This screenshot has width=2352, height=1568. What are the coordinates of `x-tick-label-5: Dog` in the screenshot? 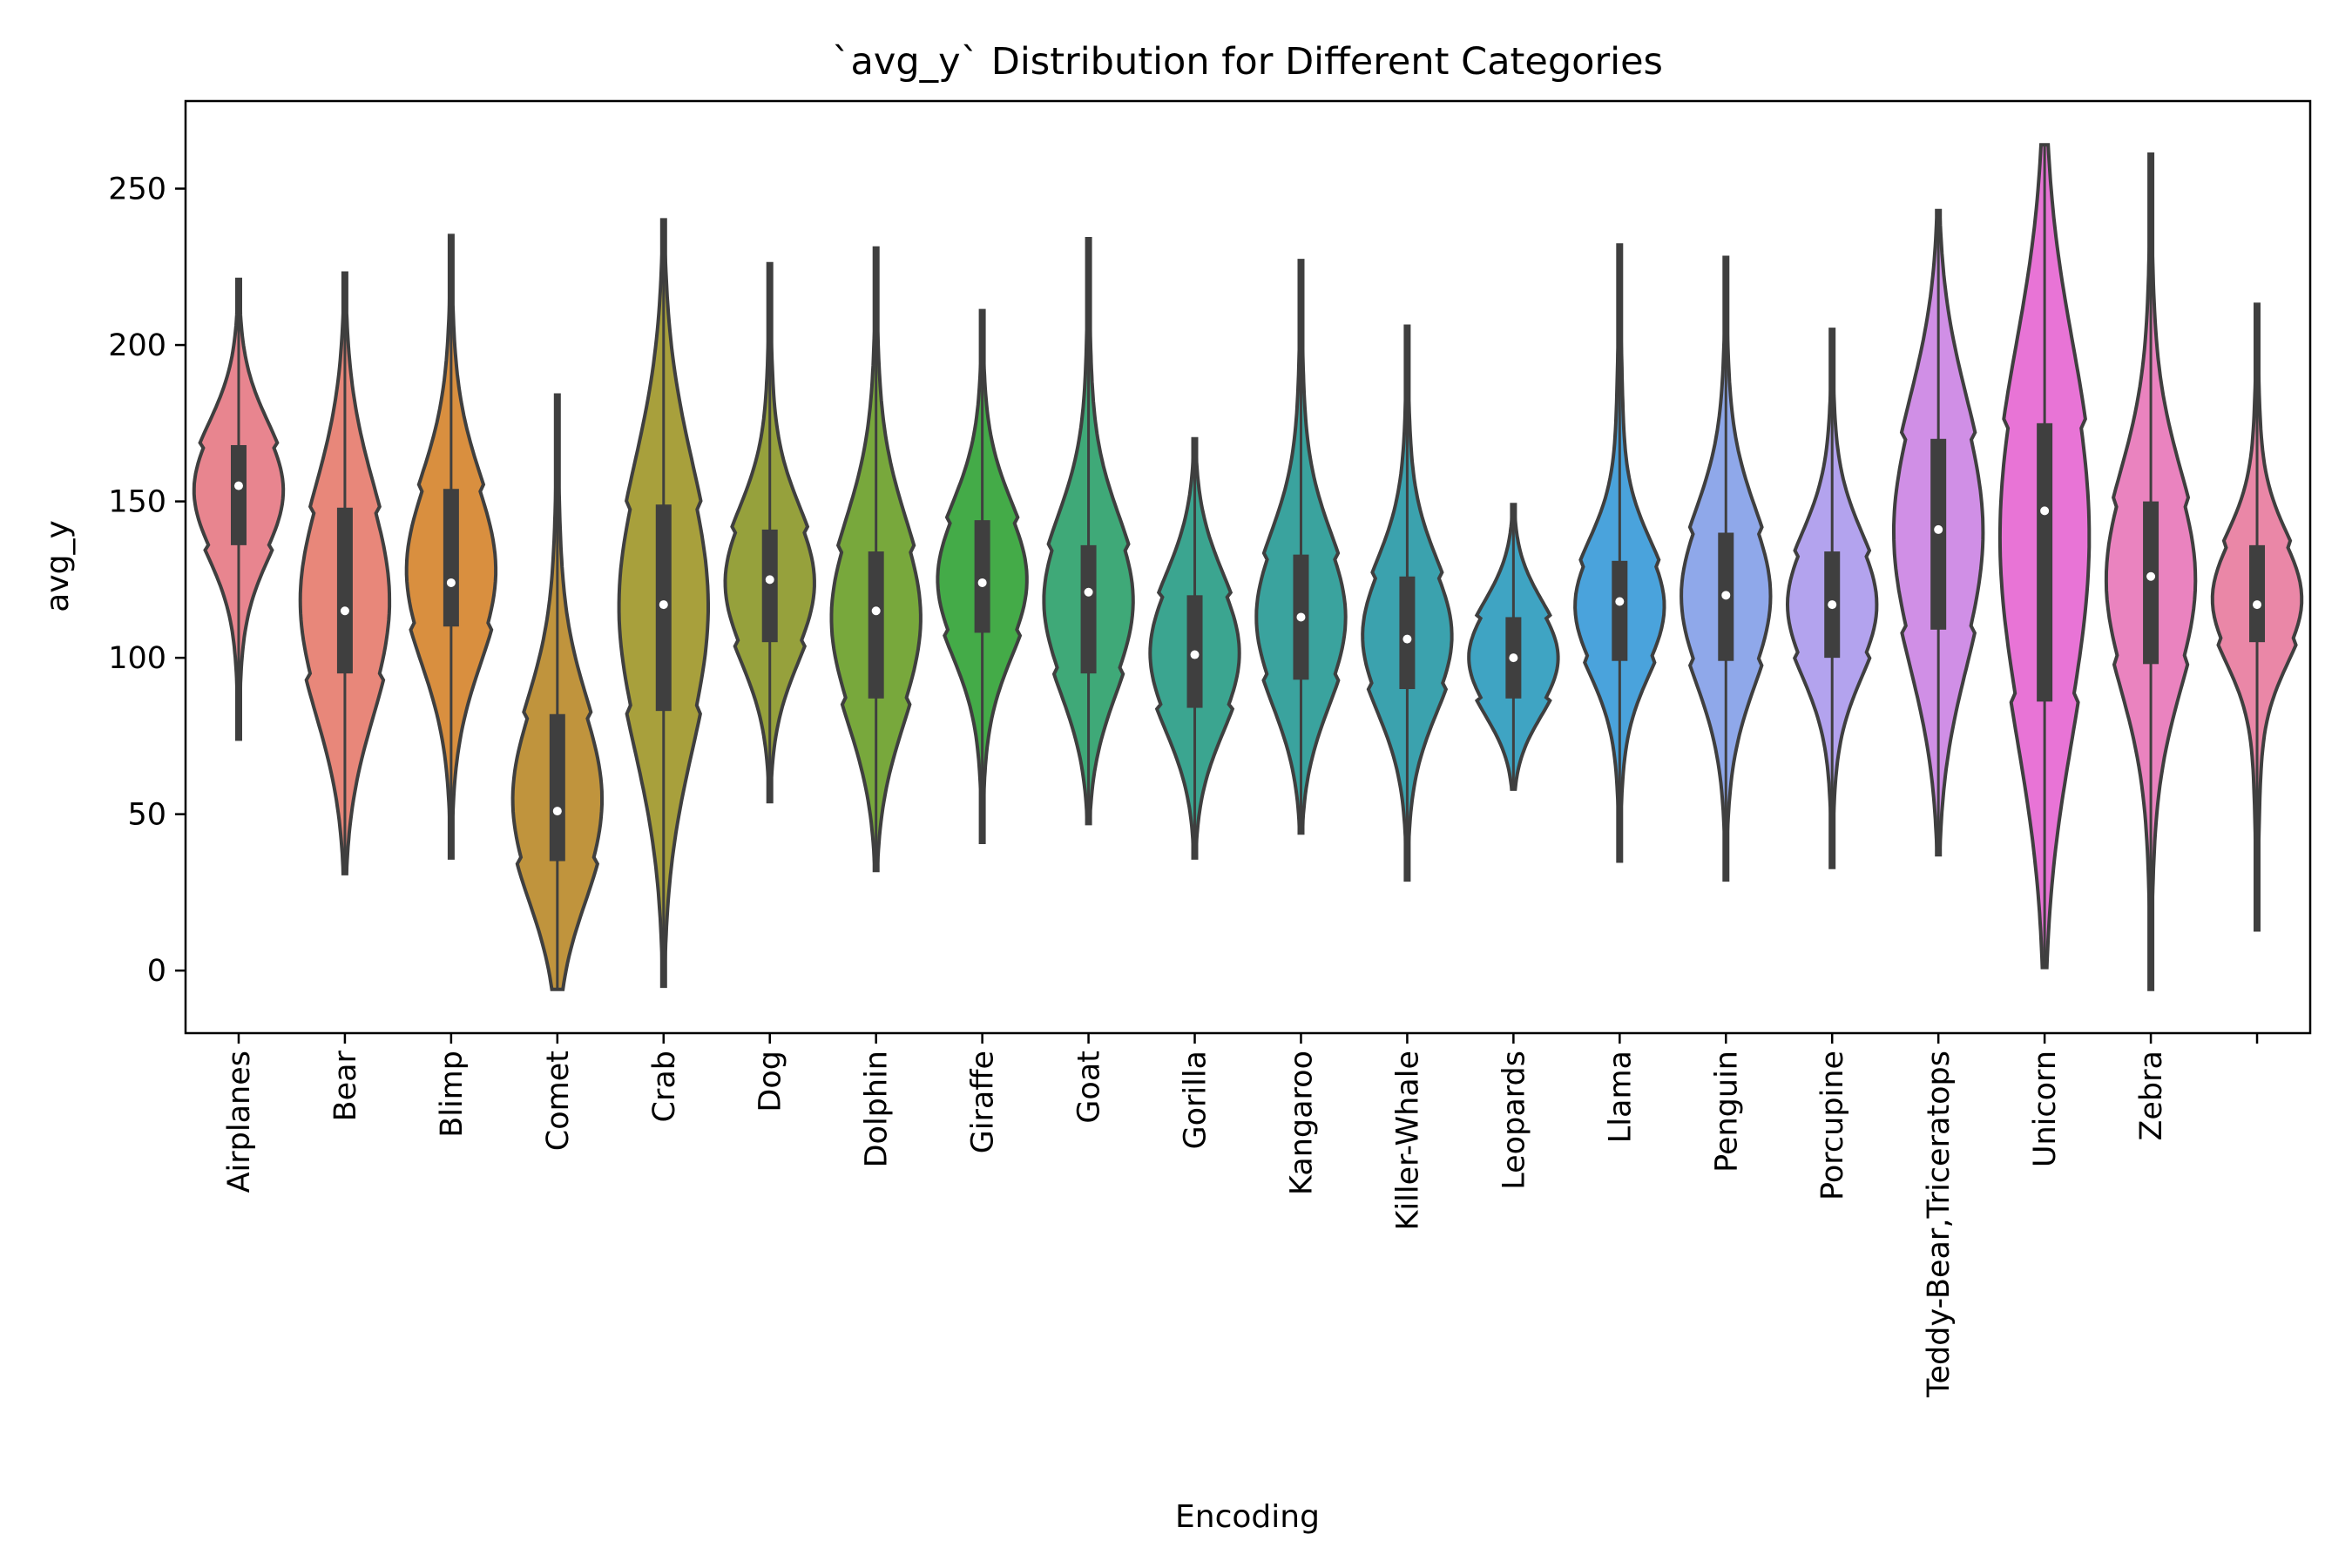 It's located at (771, 1081).